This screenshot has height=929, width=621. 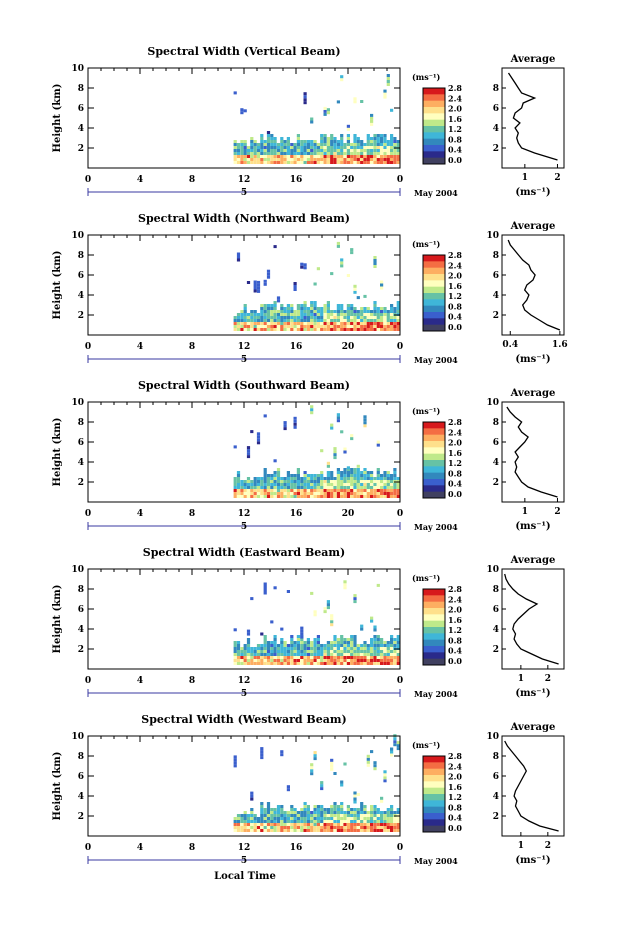 What do you see at coordinates (244, 180) in the screenshot?
I see `x-tick-label: 12` at bounding box center [244, 180].